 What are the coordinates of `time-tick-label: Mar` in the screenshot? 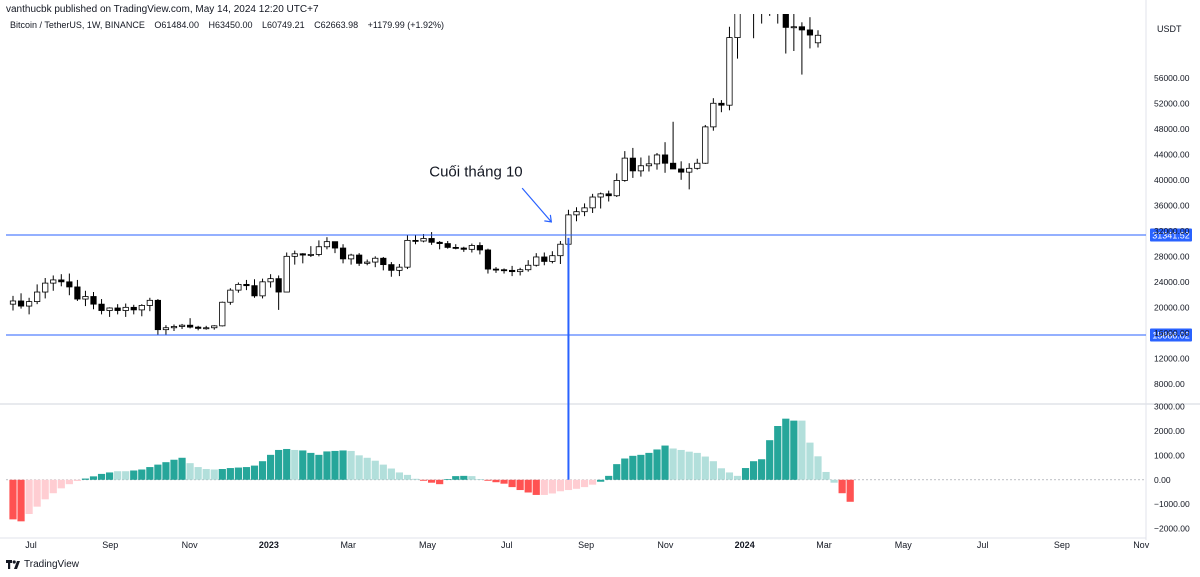 It's located at (824, 545).